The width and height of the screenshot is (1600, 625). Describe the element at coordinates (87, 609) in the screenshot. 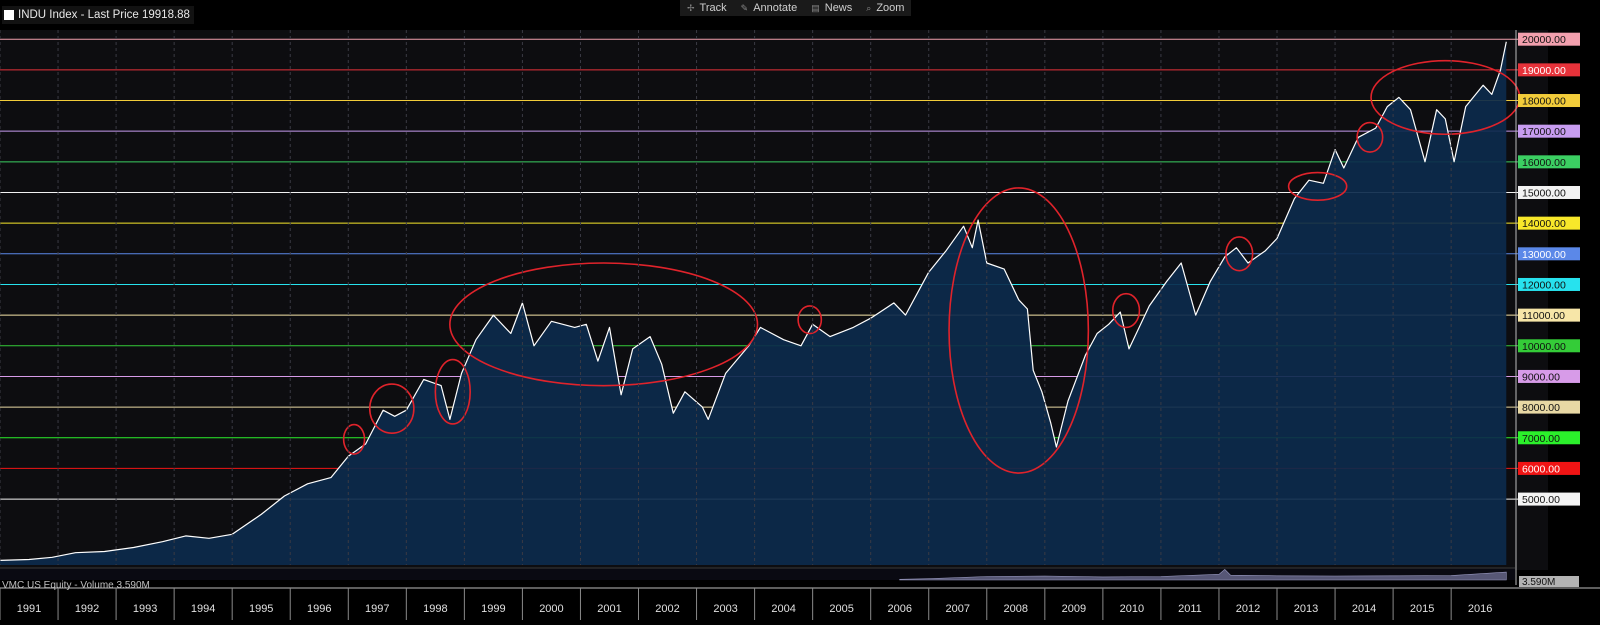

I see `x-tick-label-1992: 1992` at that location.